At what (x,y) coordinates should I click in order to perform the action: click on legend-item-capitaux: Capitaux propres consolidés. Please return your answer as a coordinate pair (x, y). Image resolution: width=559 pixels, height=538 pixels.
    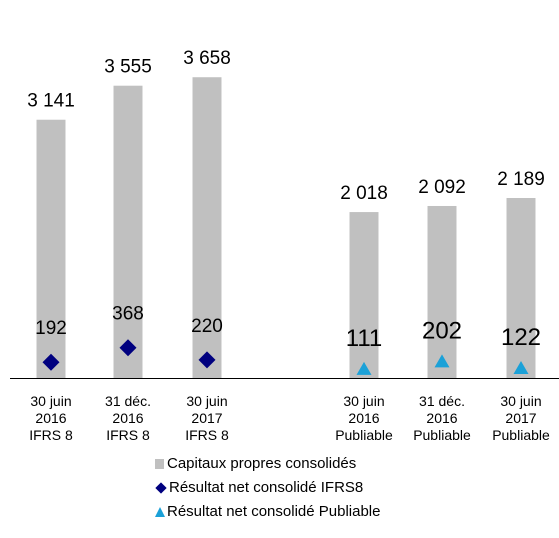
    Looking at the image, I should click on (267, 464).